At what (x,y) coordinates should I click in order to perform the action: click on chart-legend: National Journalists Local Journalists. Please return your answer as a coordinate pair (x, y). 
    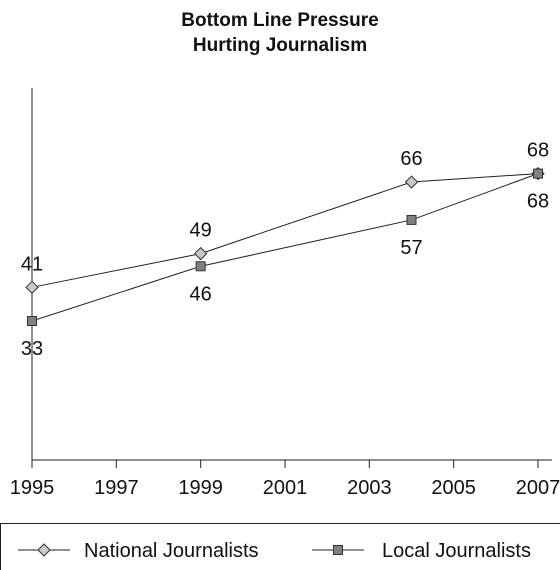
    Looking at the image, I should click on (280, 546).